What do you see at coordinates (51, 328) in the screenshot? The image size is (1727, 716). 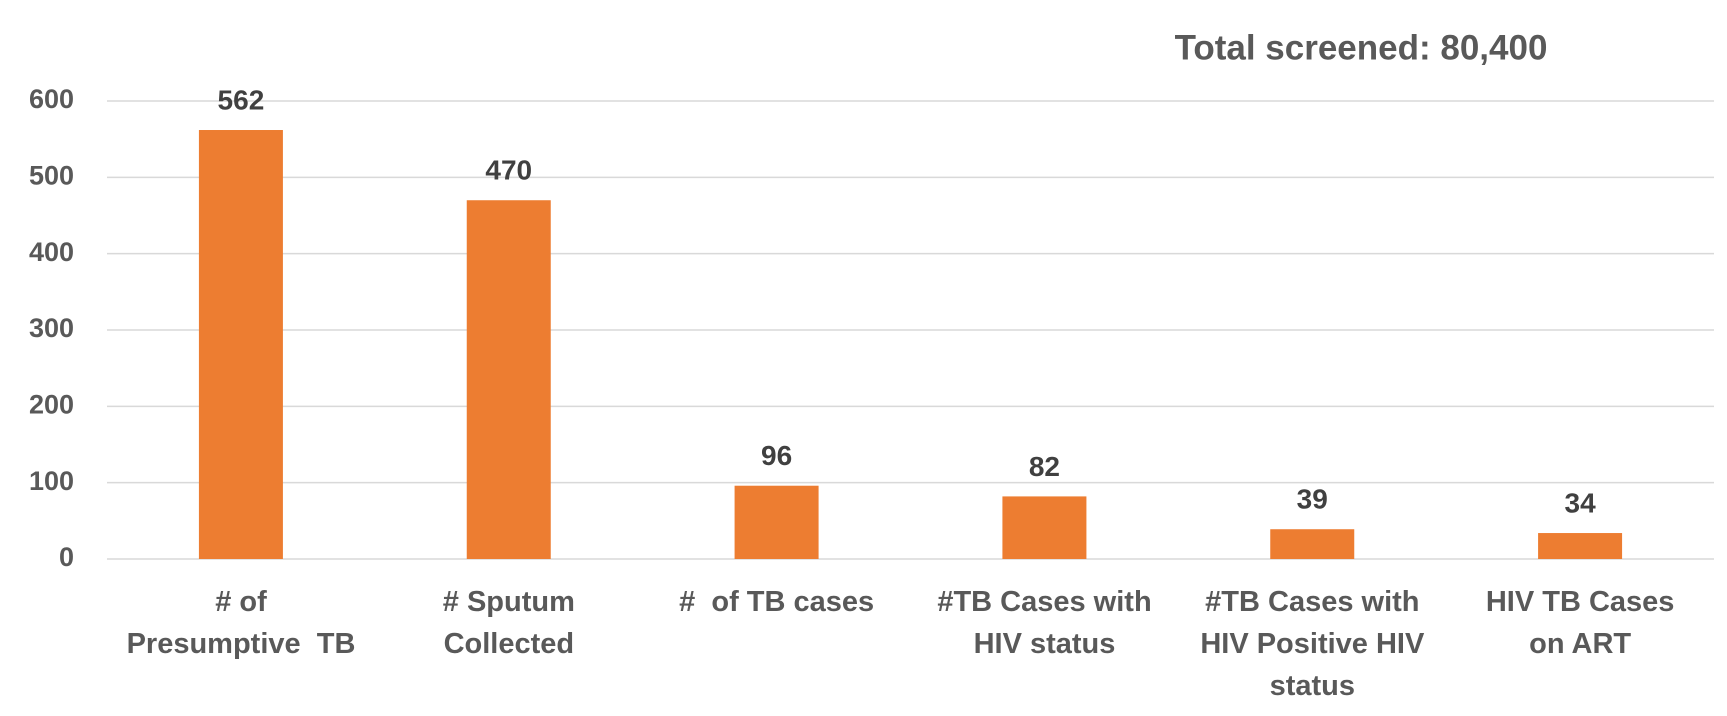 I see `y-tick-label: 300` at bounding box center [51, 328].